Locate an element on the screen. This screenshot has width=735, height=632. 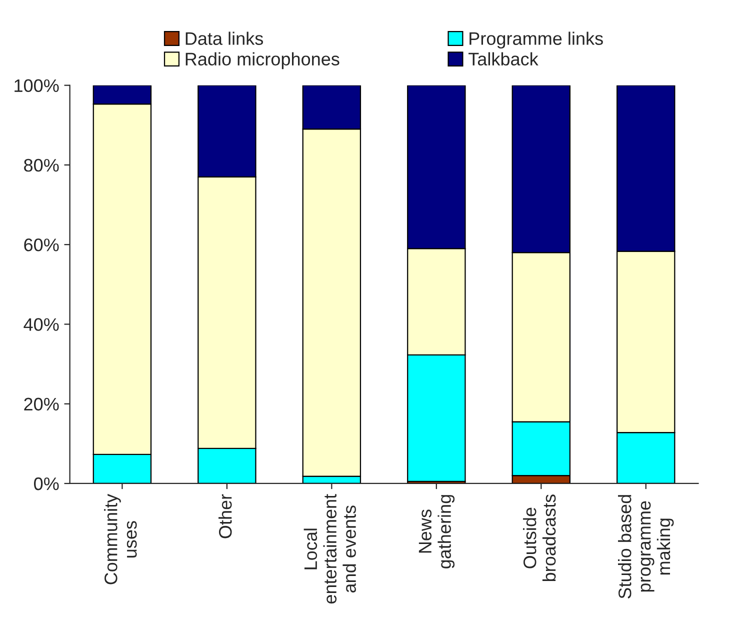
x-tick-label: Studio based programme making is located at coordinates (646, 546).